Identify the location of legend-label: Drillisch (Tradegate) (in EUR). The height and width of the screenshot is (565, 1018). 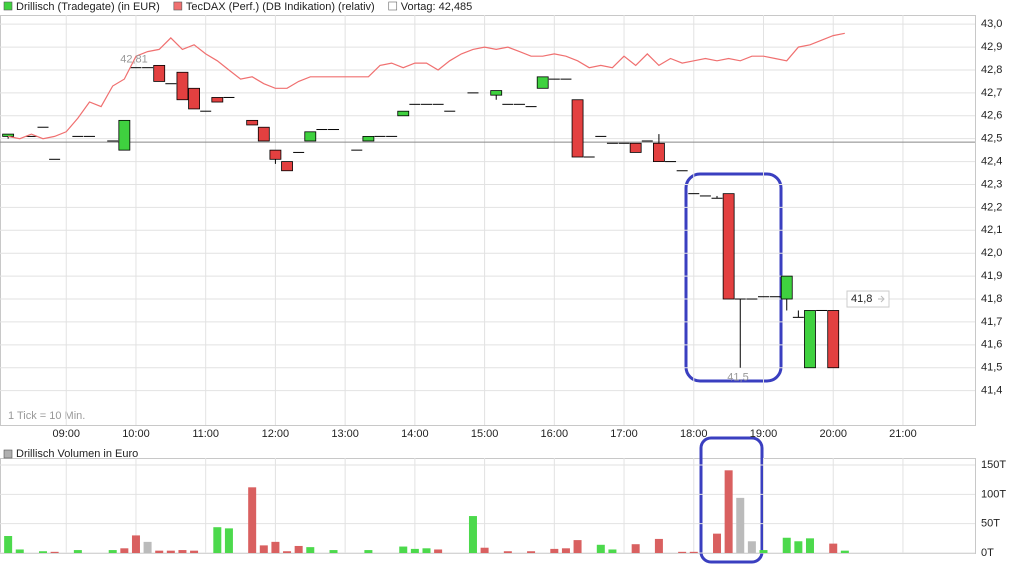
(88, 7).